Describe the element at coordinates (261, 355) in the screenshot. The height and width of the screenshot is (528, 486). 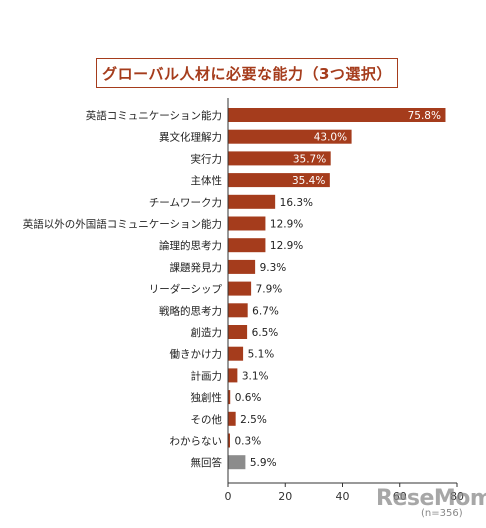
I see `data-label: 5.1%` at that location.